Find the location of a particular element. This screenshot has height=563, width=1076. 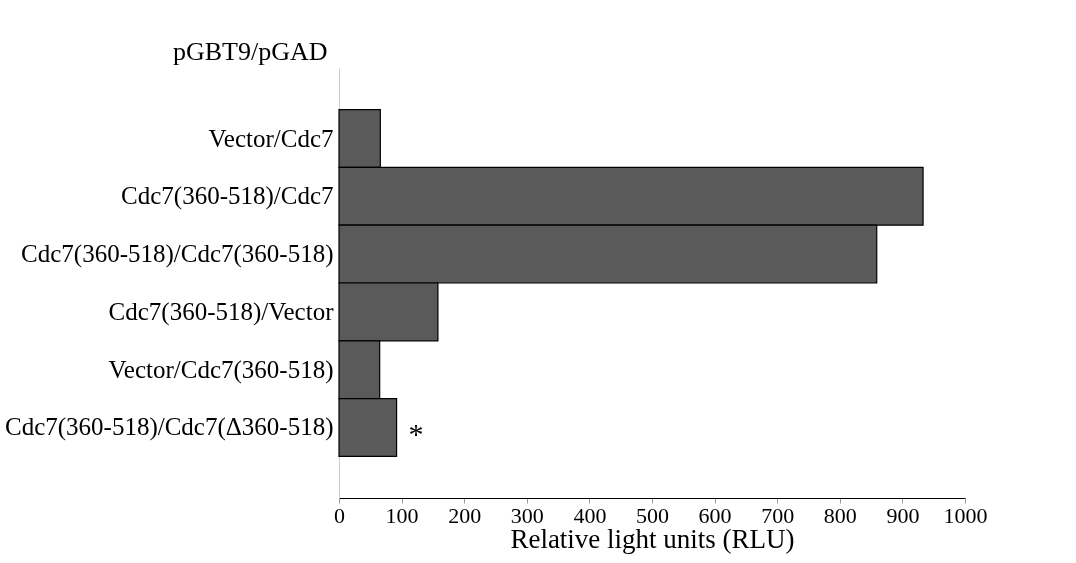

y-tick-label: Vector/Cdc7(360-518) is located at coordinates (221, 369).